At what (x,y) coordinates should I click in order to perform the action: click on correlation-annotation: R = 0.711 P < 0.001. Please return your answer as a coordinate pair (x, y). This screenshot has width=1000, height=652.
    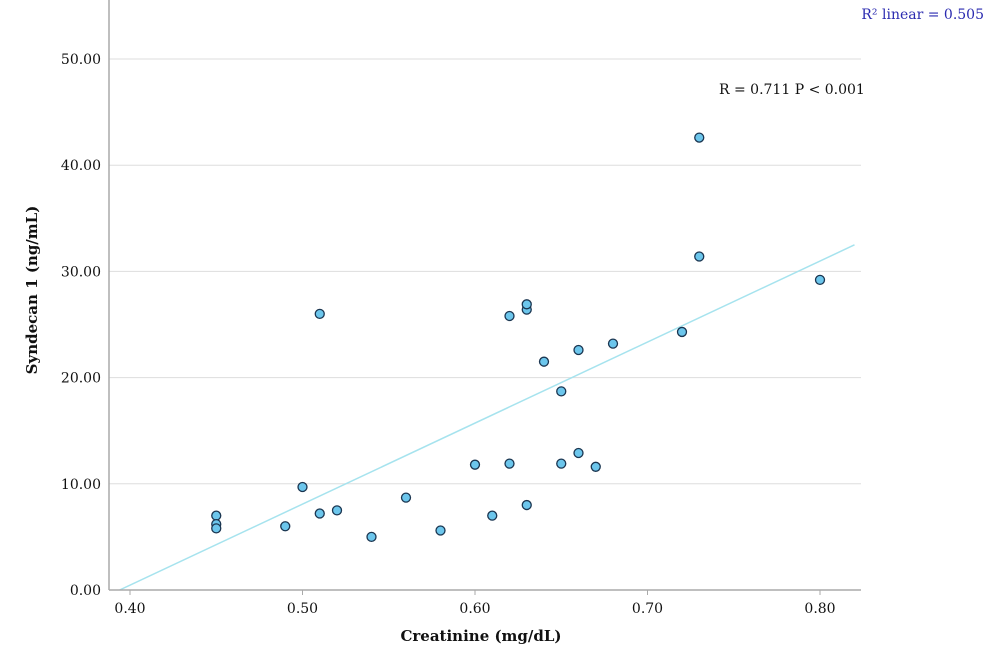
    Looking at the image, I should click on (792, 90).